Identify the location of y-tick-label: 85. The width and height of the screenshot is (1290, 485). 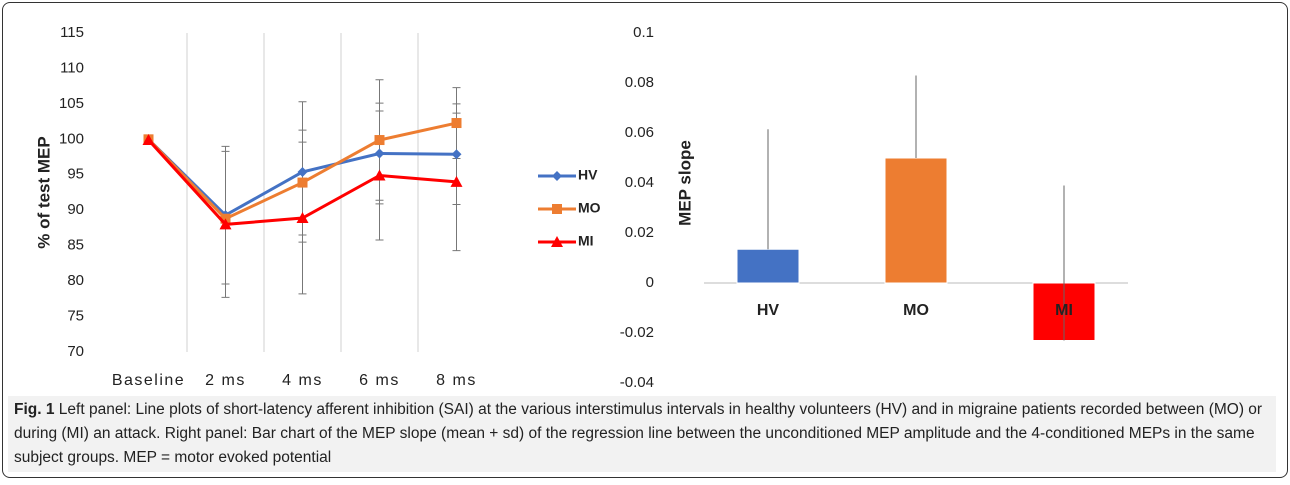
(75, 245).